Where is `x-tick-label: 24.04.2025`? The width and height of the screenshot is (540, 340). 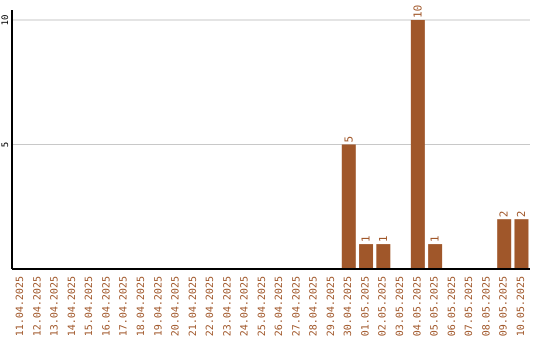 x-tick-label: 24.04.2025 is located at coordinates (245, 306).